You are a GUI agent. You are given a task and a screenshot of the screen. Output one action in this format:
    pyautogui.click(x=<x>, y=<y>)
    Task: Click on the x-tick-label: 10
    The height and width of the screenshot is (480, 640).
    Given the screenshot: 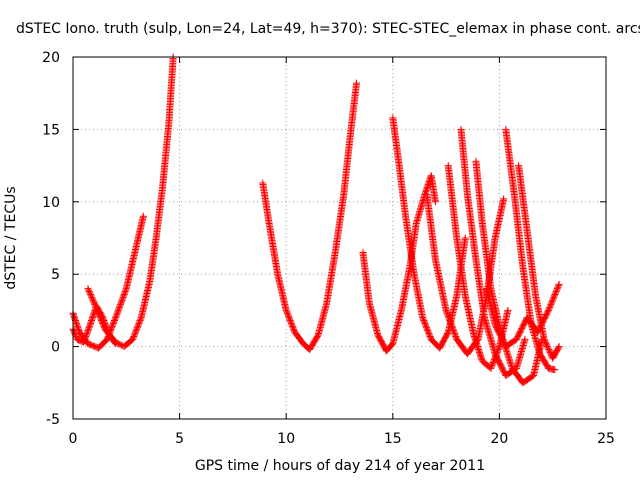 What is the action you would take?
    pyautogui.click(x=286, y=439)
    